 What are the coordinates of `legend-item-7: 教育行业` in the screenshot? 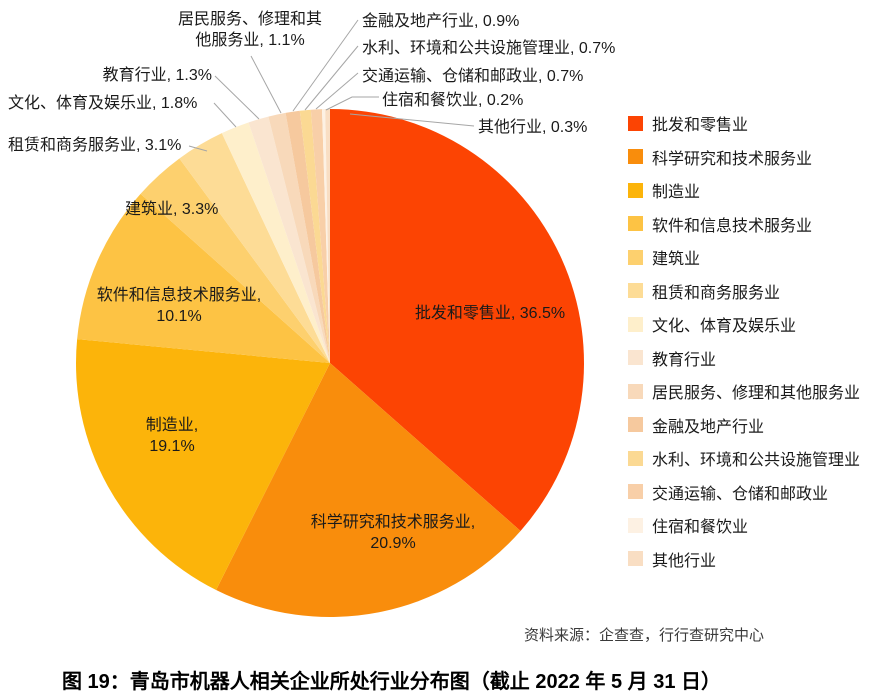 It's located at (744, 358).